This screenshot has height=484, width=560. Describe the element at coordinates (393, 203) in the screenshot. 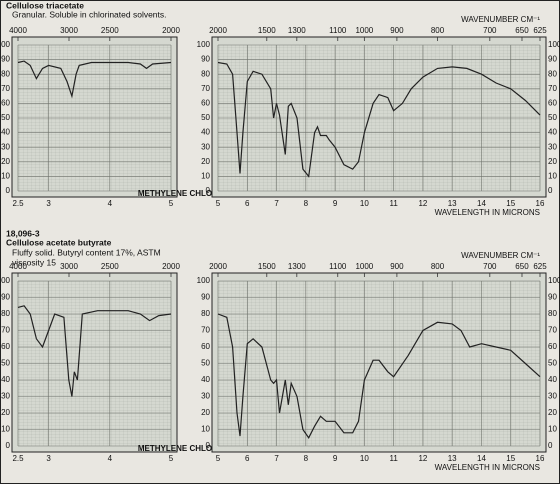

I see `x-tick-label: 11` at that location.